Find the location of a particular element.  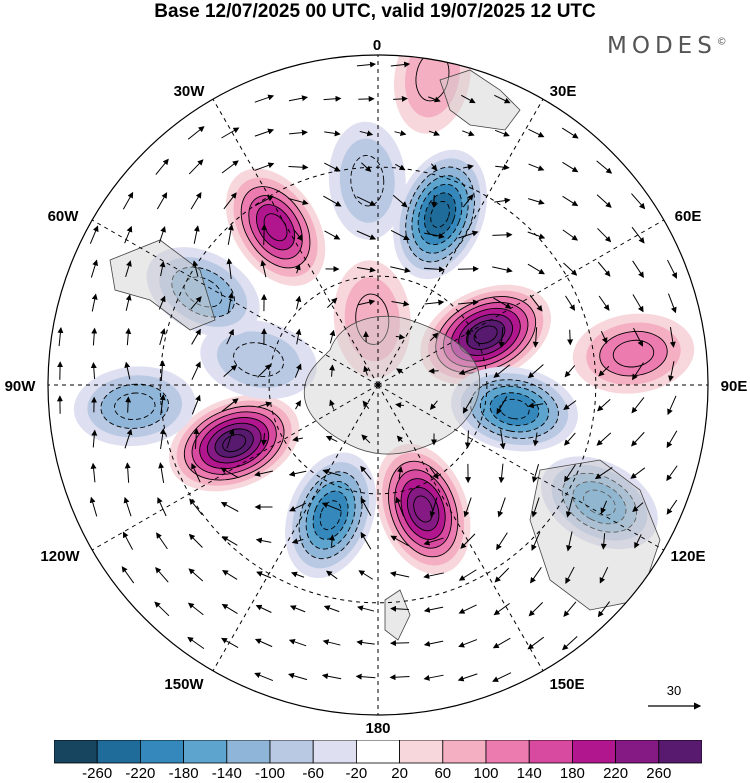

lon-label-120e: 120E is located at coordinates (687, 556).